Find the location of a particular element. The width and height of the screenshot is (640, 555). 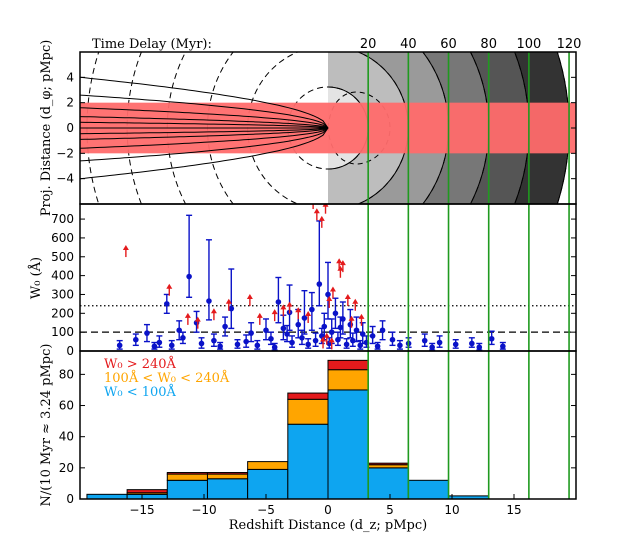

bottom-y-axis-label: N/(10 Myr ≈ 3.24 pMpc) is located at coordinates (46, 425).